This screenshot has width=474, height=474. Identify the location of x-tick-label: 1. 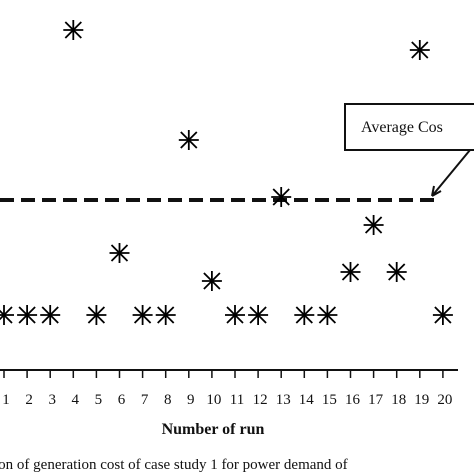
(6, 400).